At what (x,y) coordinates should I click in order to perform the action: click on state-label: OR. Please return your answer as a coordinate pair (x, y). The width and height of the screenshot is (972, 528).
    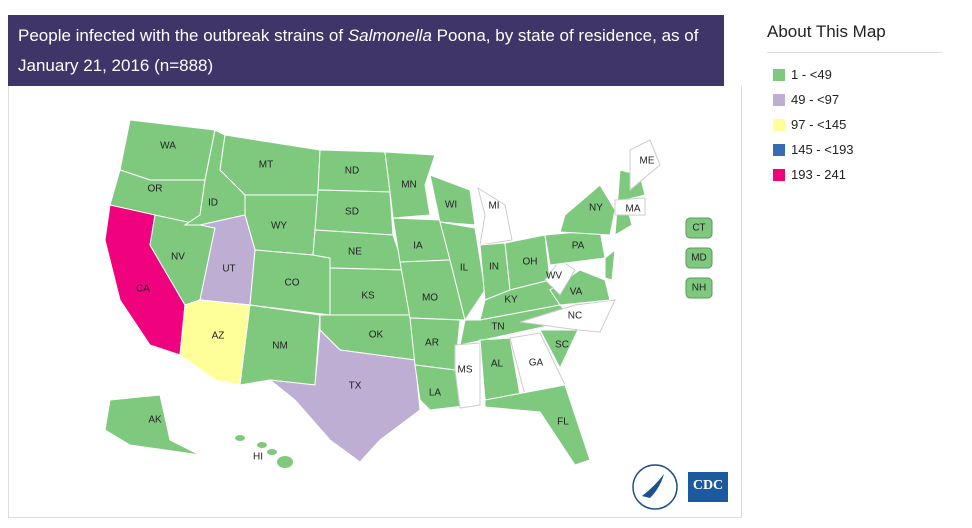
    Looking at the image, I should click on (155, 189).